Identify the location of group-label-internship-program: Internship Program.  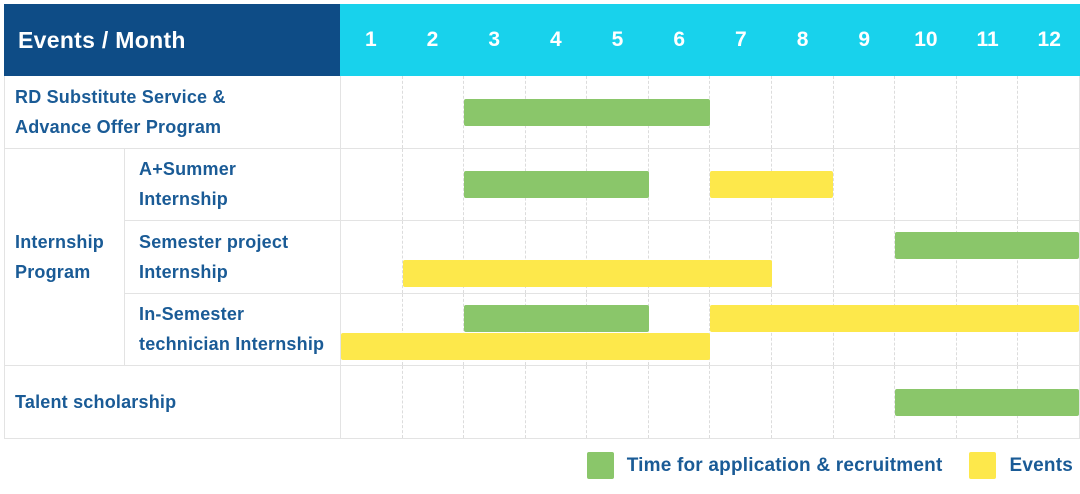
(65, 258).